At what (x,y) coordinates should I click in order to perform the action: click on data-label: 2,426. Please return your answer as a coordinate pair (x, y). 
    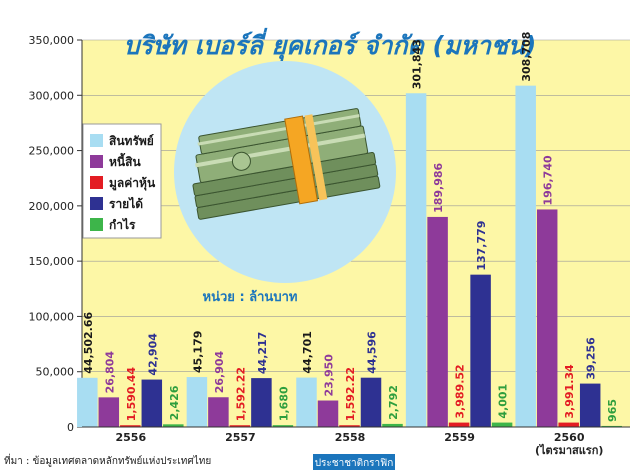
    Looking at the image, I should click on (174, 402).